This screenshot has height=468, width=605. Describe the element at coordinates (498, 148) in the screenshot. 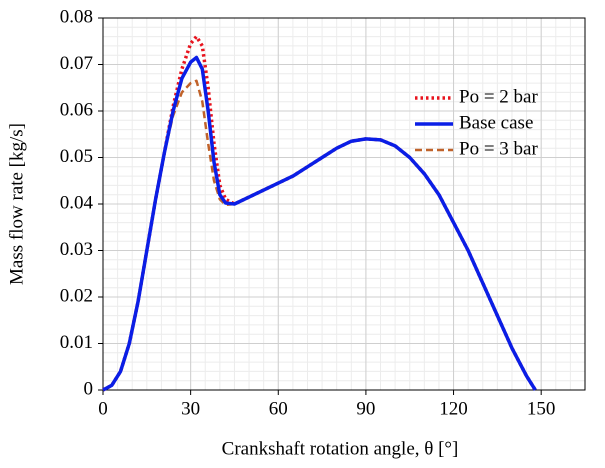

I see `legend-label: Po = 3 bar` at that location.